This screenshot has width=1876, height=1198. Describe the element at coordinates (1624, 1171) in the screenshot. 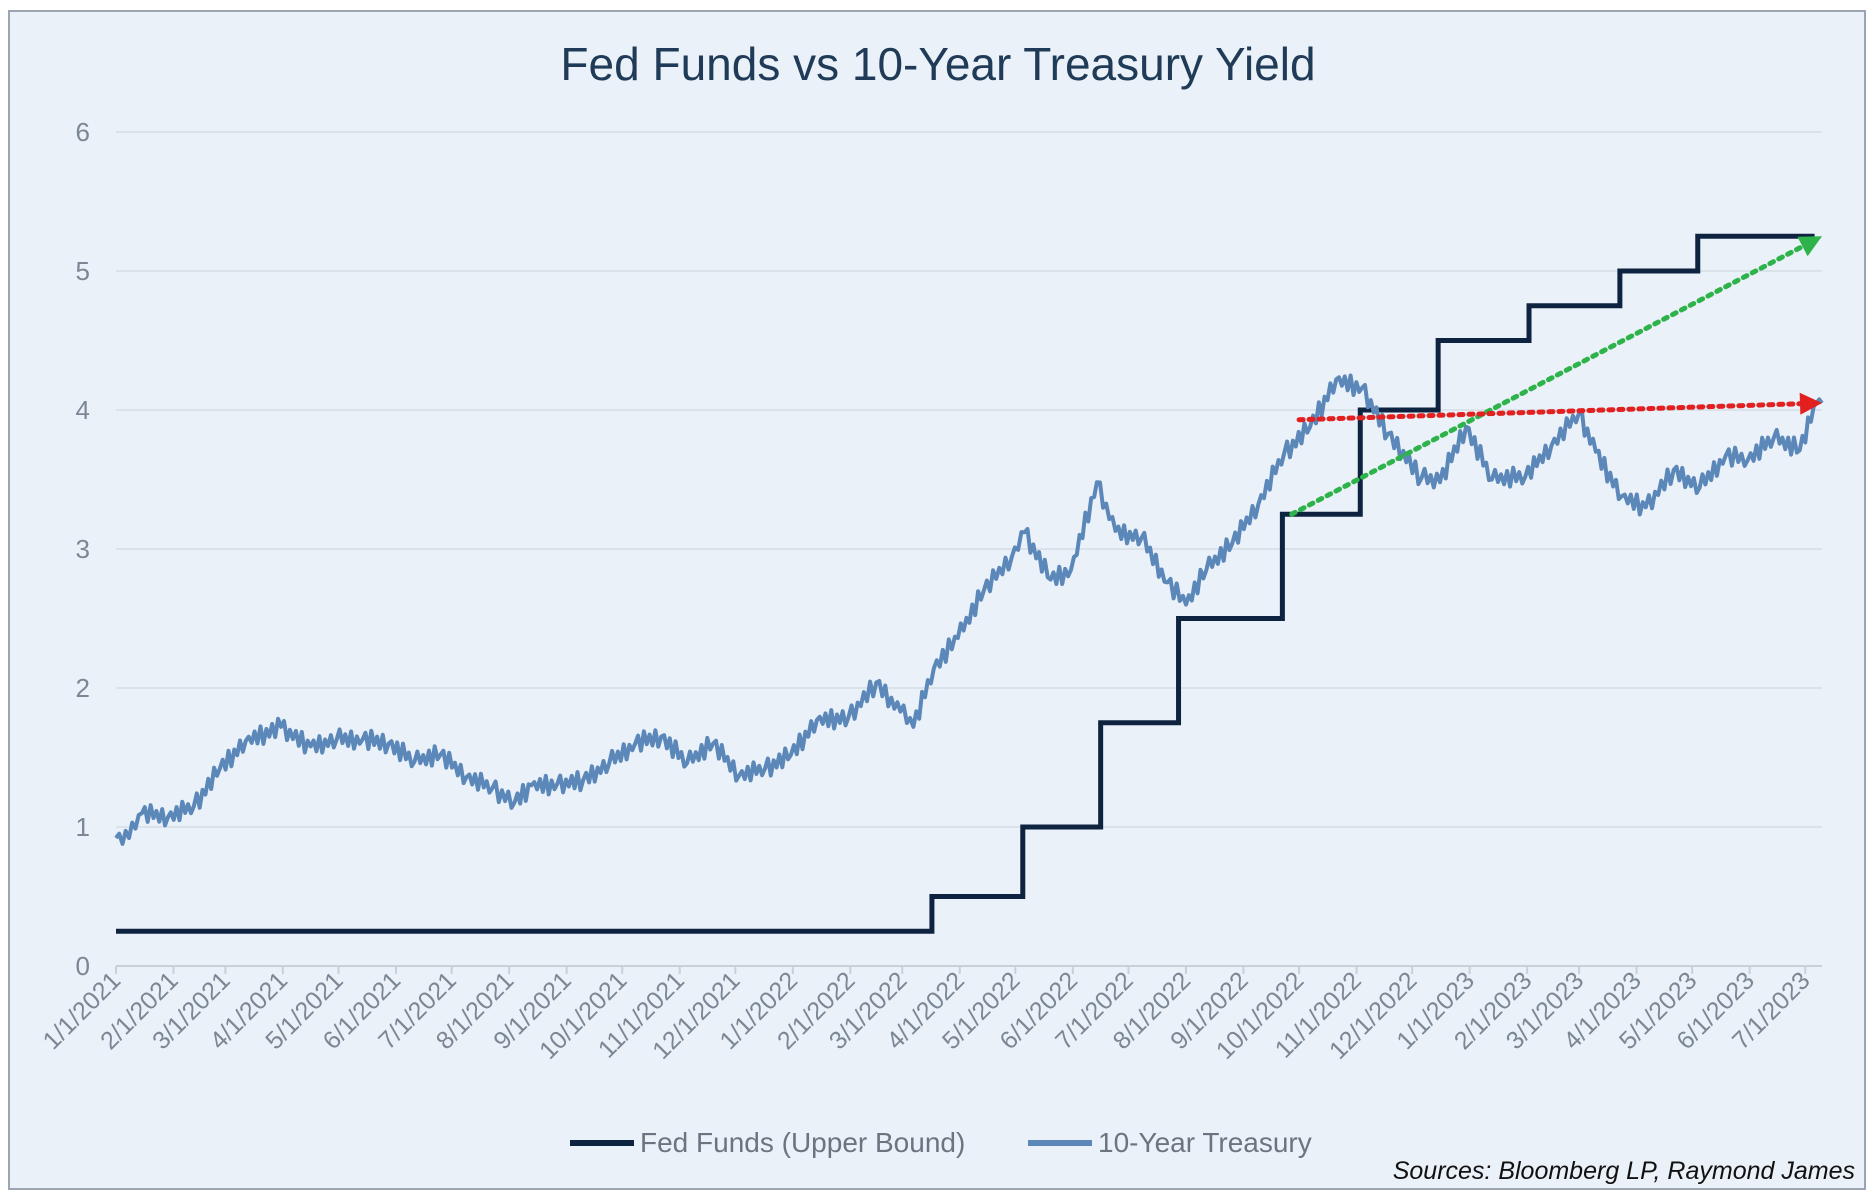

I see `source-note: Sources: Bloomberg LP, Raymond James` at that location.